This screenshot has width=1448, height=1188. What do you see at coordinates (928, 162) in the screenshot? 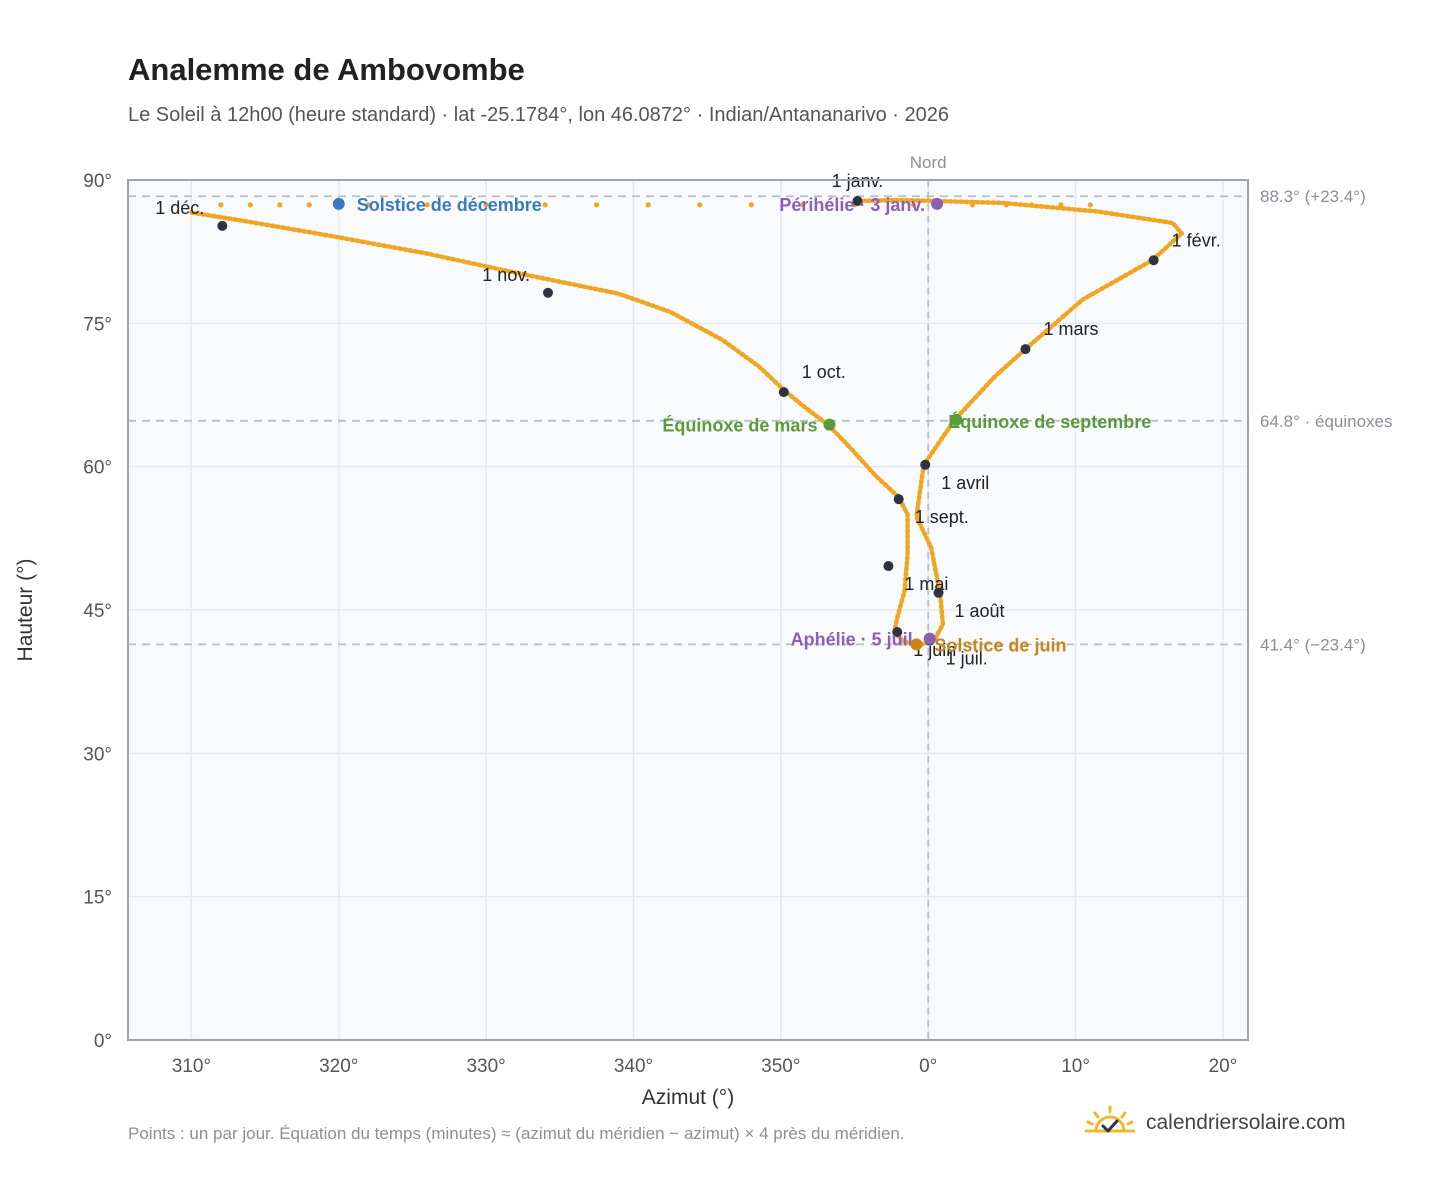
I see `meridian-label: Nord` at bounding box center [928, 162].